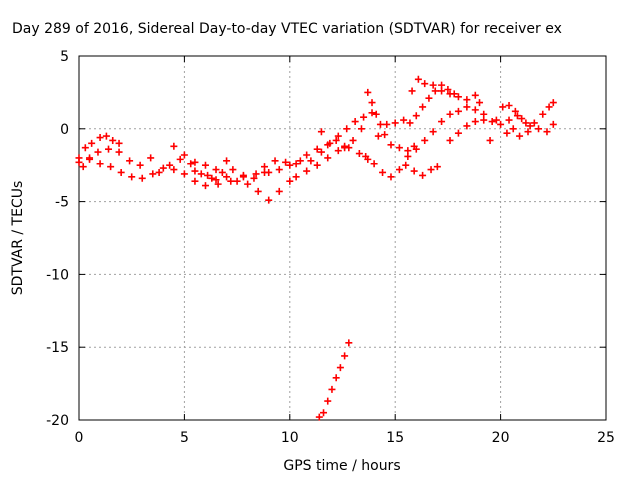 The image size is (640, 485). I want to click on x-tick-label: 10, so click(290, 438).